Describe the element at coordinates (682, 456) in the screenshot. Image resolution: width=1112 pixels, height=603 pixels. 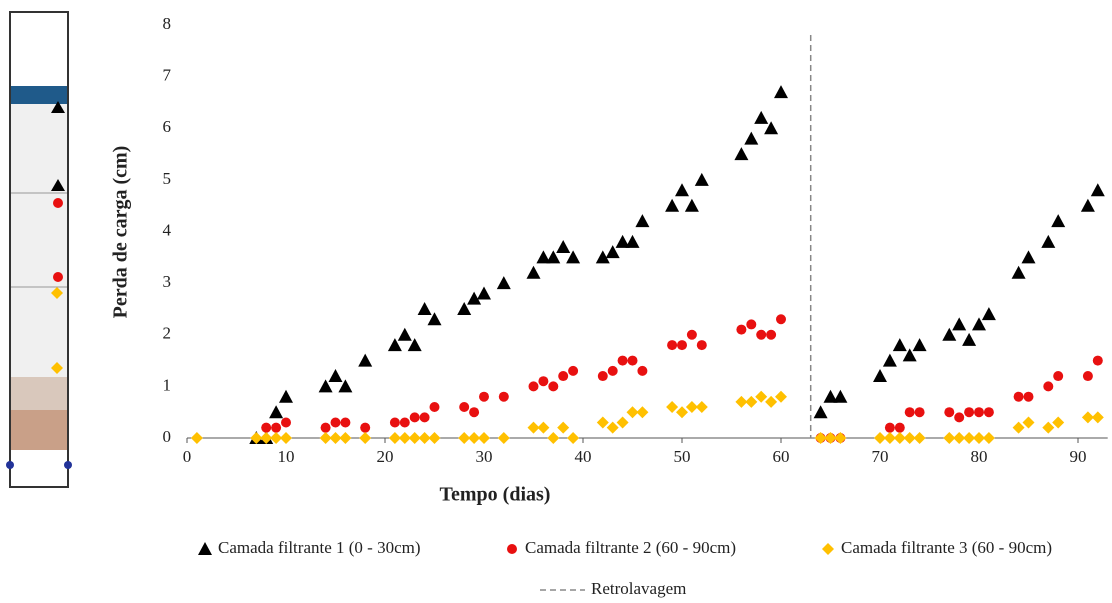
I see `x-tick-label: 50` at that location.